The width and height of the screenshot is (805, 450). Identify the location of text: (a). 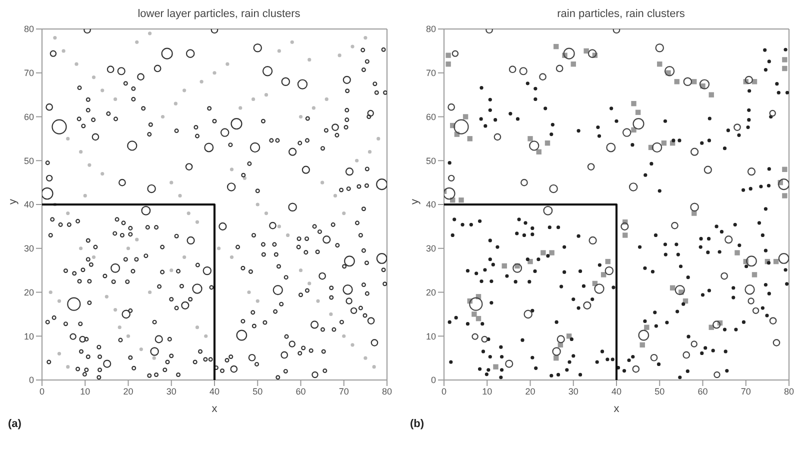
(15, 424).